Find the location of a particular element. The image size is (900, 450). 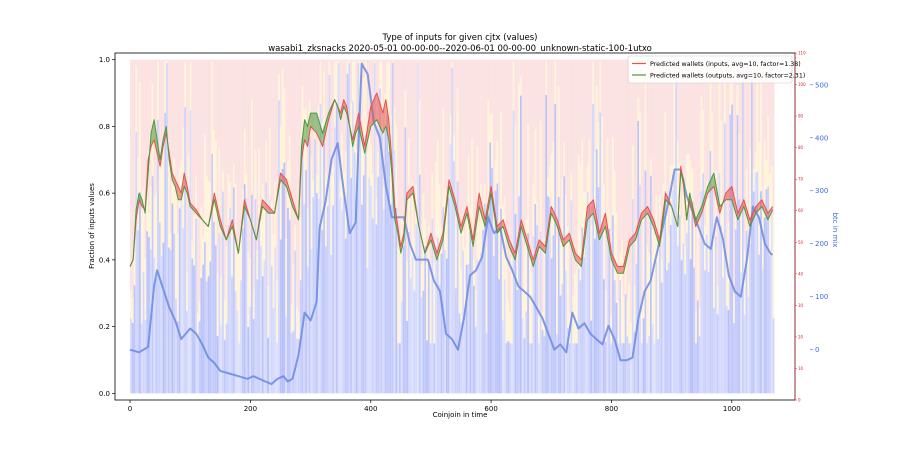

x-tick-label: 400 is located at coordinates (370, 409).